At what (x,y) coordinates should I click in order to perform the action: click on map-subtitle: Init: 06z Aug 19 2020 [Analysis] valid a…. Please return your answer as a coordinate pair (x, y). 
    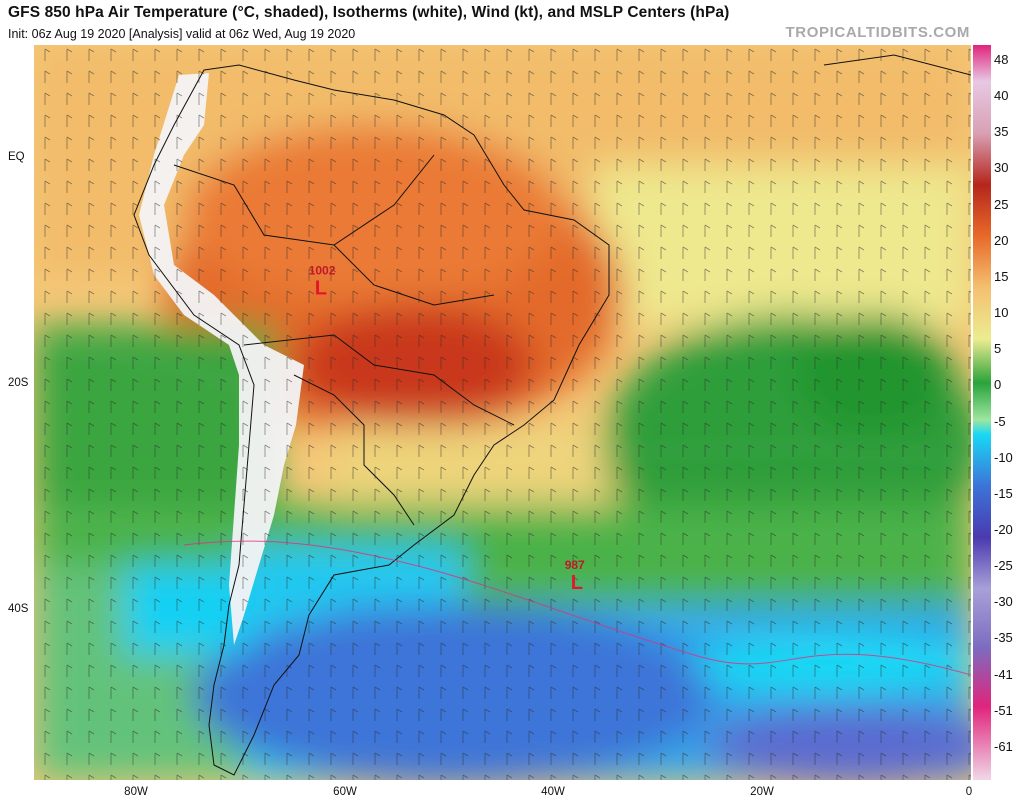
    Looking at the image, I should click on (182, 34).